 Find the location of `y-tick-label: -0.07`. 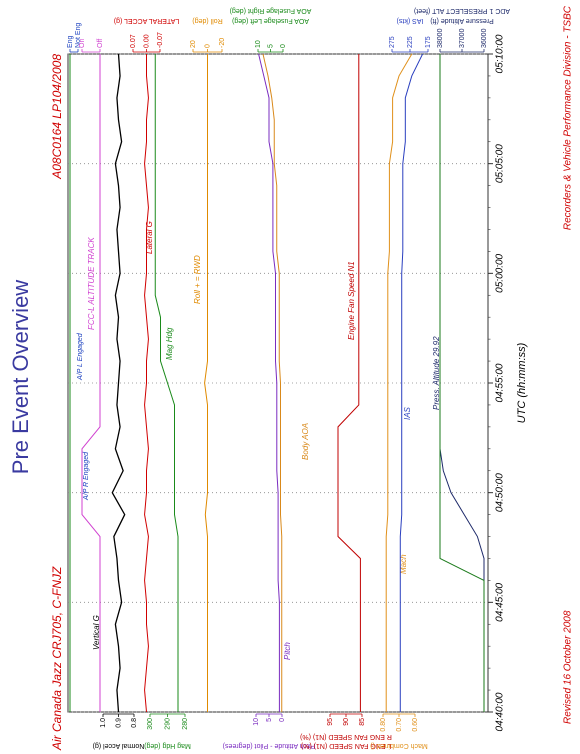

y-tick-label: -0.07 is located at coordinates (160, 40).